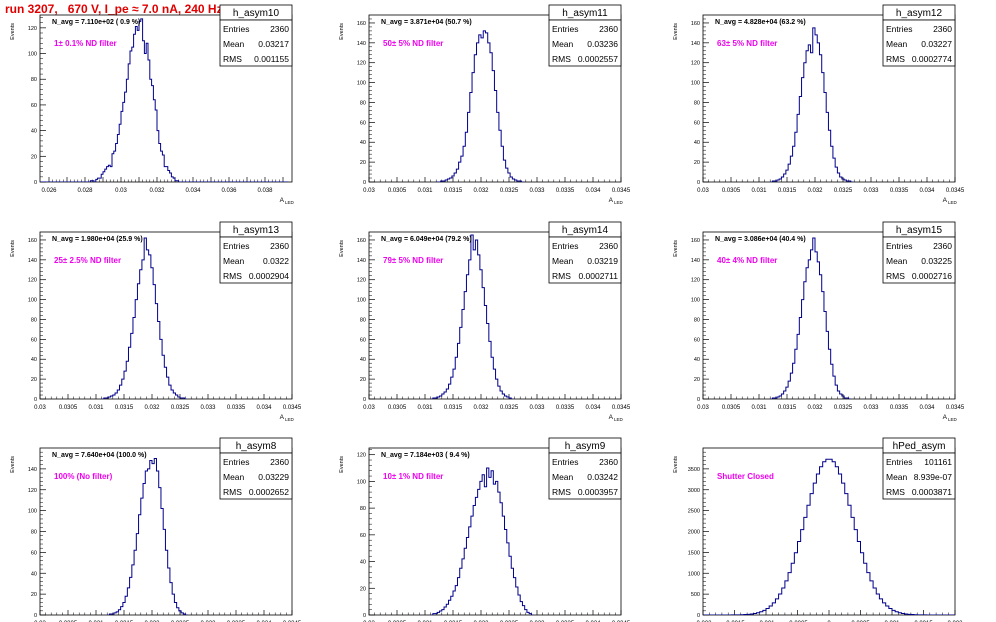  Describe the element at coordinates (936, 44) in the screenshot. I see `stats-value-mean: 0.03227` at that location.